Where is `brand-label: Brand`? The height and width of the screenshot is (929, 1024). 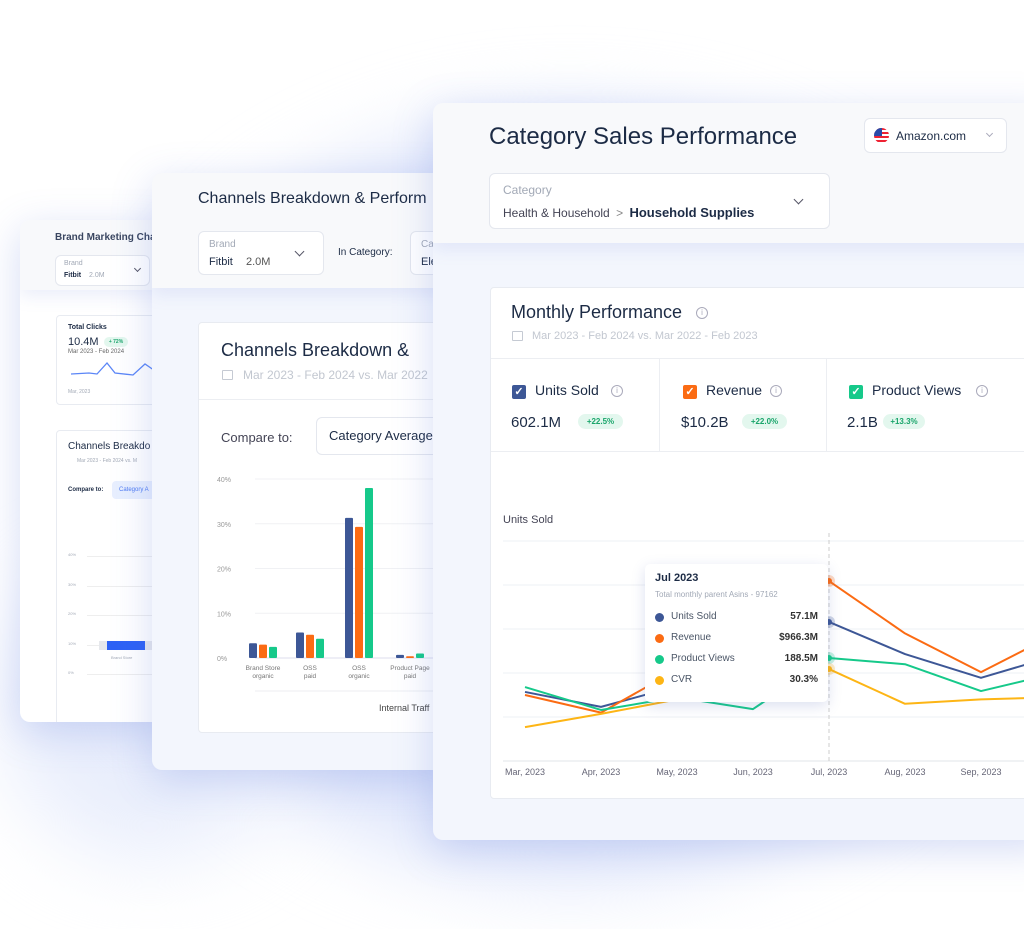 brand-label: Brand is located at coordinates (73, 263).